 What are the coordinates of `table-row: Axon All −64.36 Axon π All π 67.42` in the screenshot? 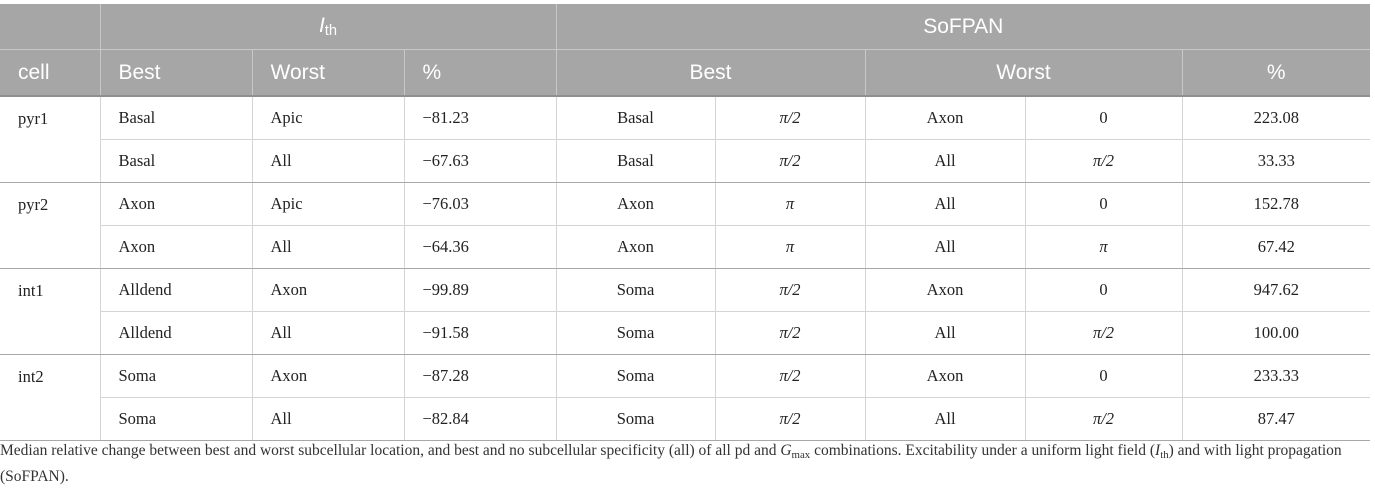 It's located at (685, 247).